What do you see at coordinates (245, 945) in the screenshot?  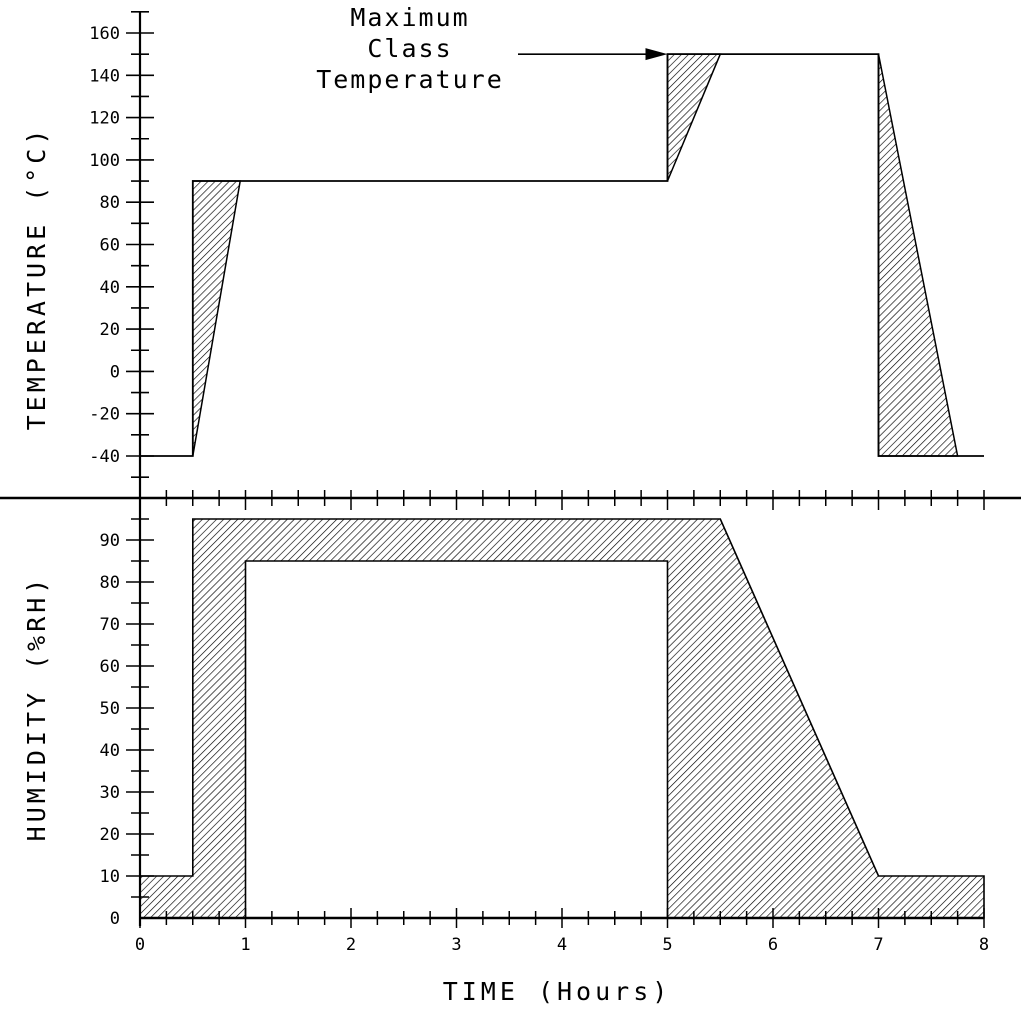 I see `time-tick-label: 1` at bounding box center [245, 945].